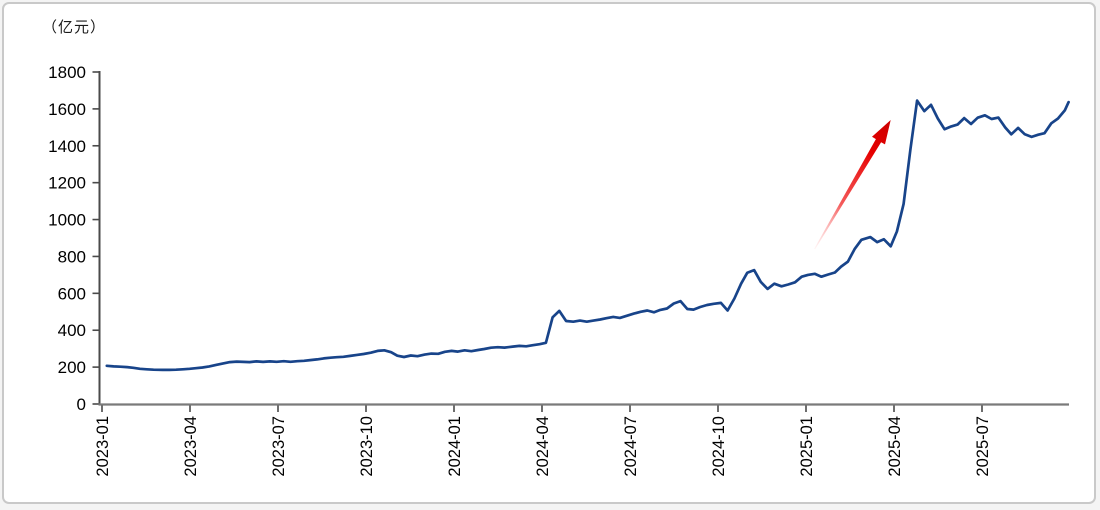 The height and width of the screenshot is (510, 1100). Describe the element at coordinates (72, 256) in the screenshot. I see `y-tick-label: 800` at that location.